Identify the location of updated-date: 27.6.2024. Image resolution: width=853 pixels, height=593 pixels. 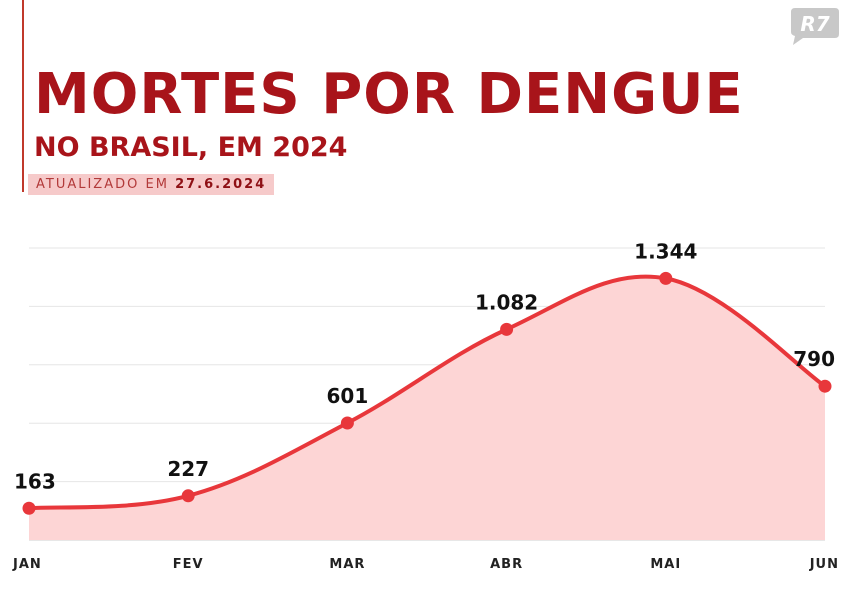
(221, 184).